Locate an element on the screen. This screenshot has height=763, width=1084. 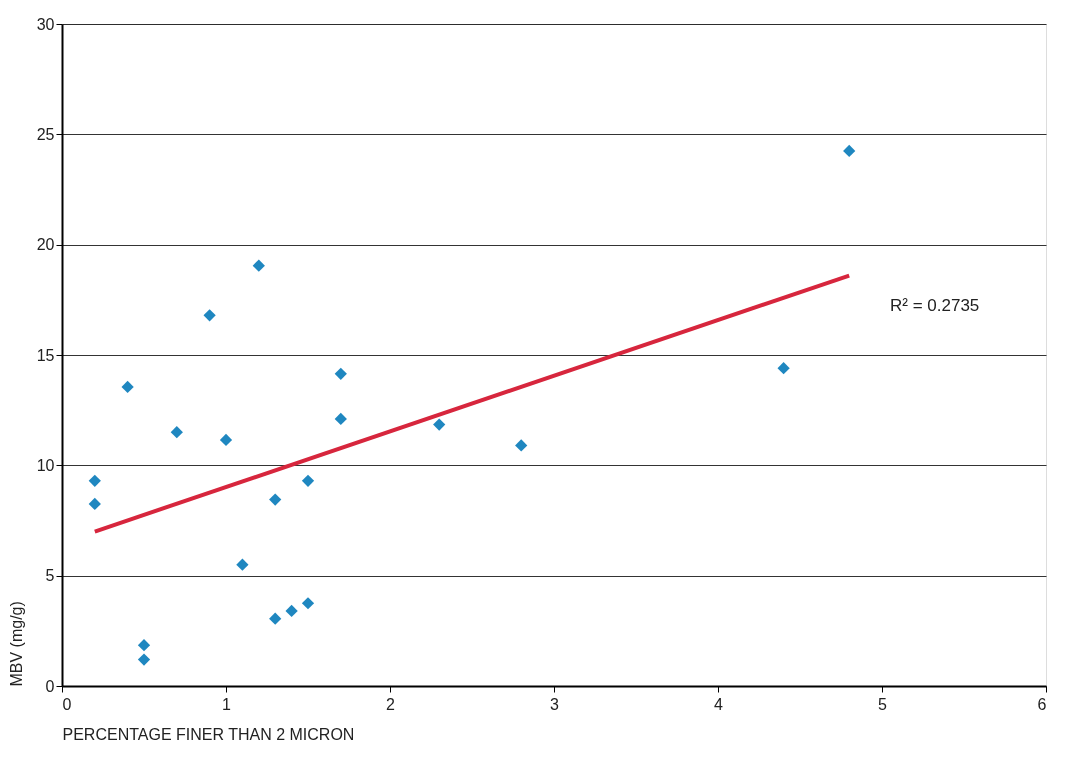
x-axis-title: PERCENTAGE FINER THAN 2 MICRON is located at coordinates (208, 734).